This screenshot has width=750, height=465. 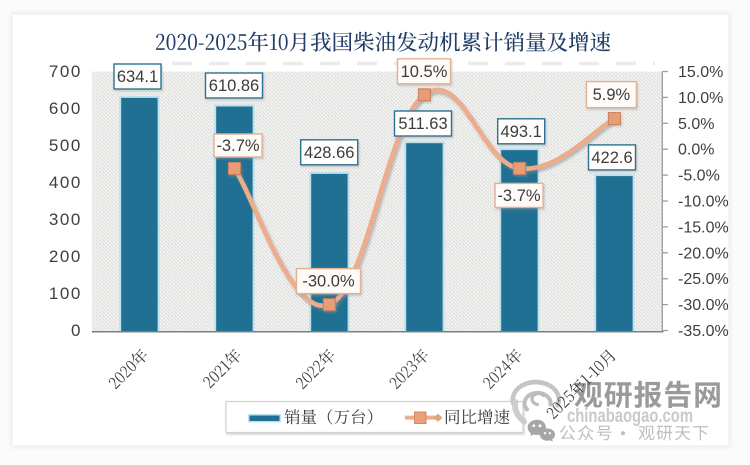 What do you see at coordinates (329, 153) in the screenshot?
I see `svg-text: 428.66` at bounding box center [329, 153].